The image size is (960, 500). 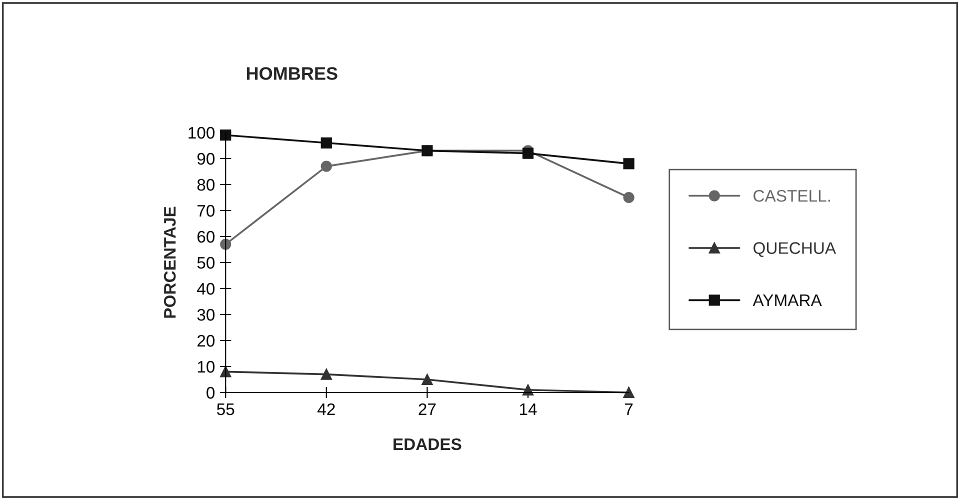 What do you see at coordinates (206, 184) in the screenshot?
I see `y-tick-label: 80` at bounding box center [206, 184].